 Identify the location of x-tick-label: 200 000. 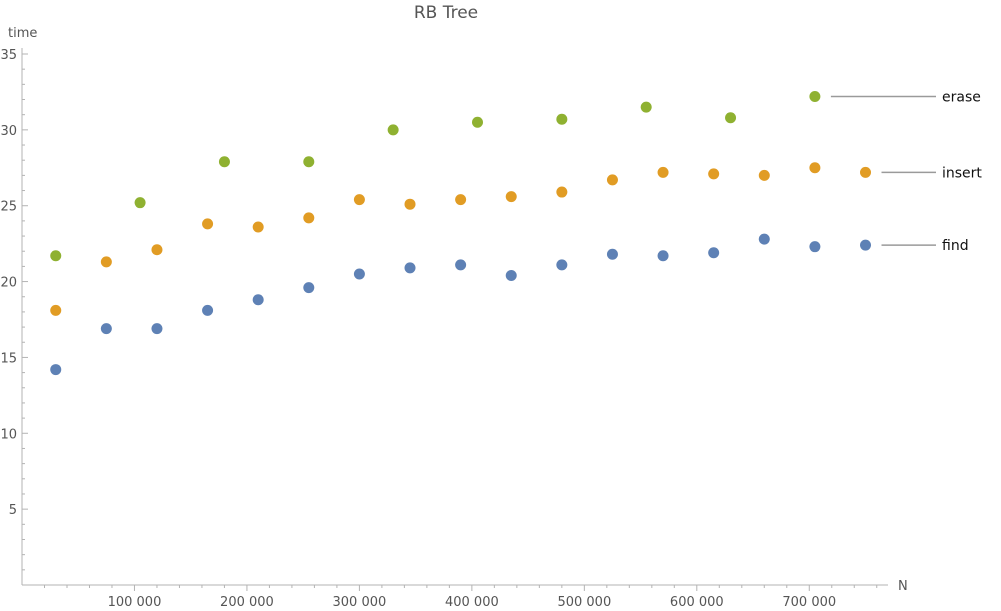
(247, 602).